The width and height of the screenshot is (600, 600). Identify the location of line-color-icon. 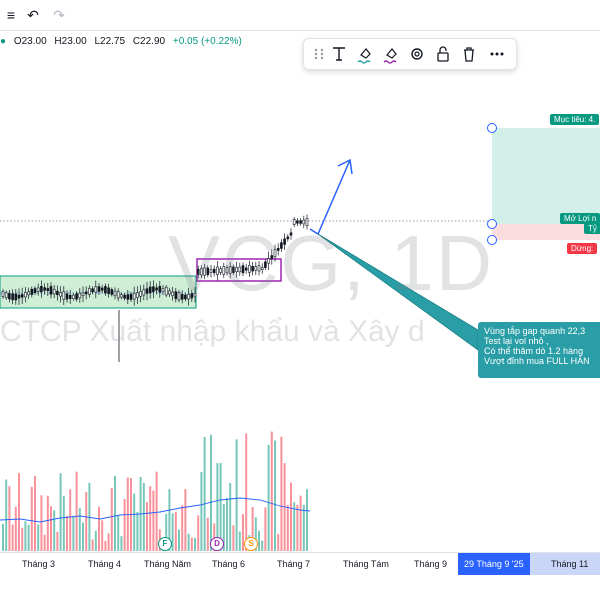
(391, 54).